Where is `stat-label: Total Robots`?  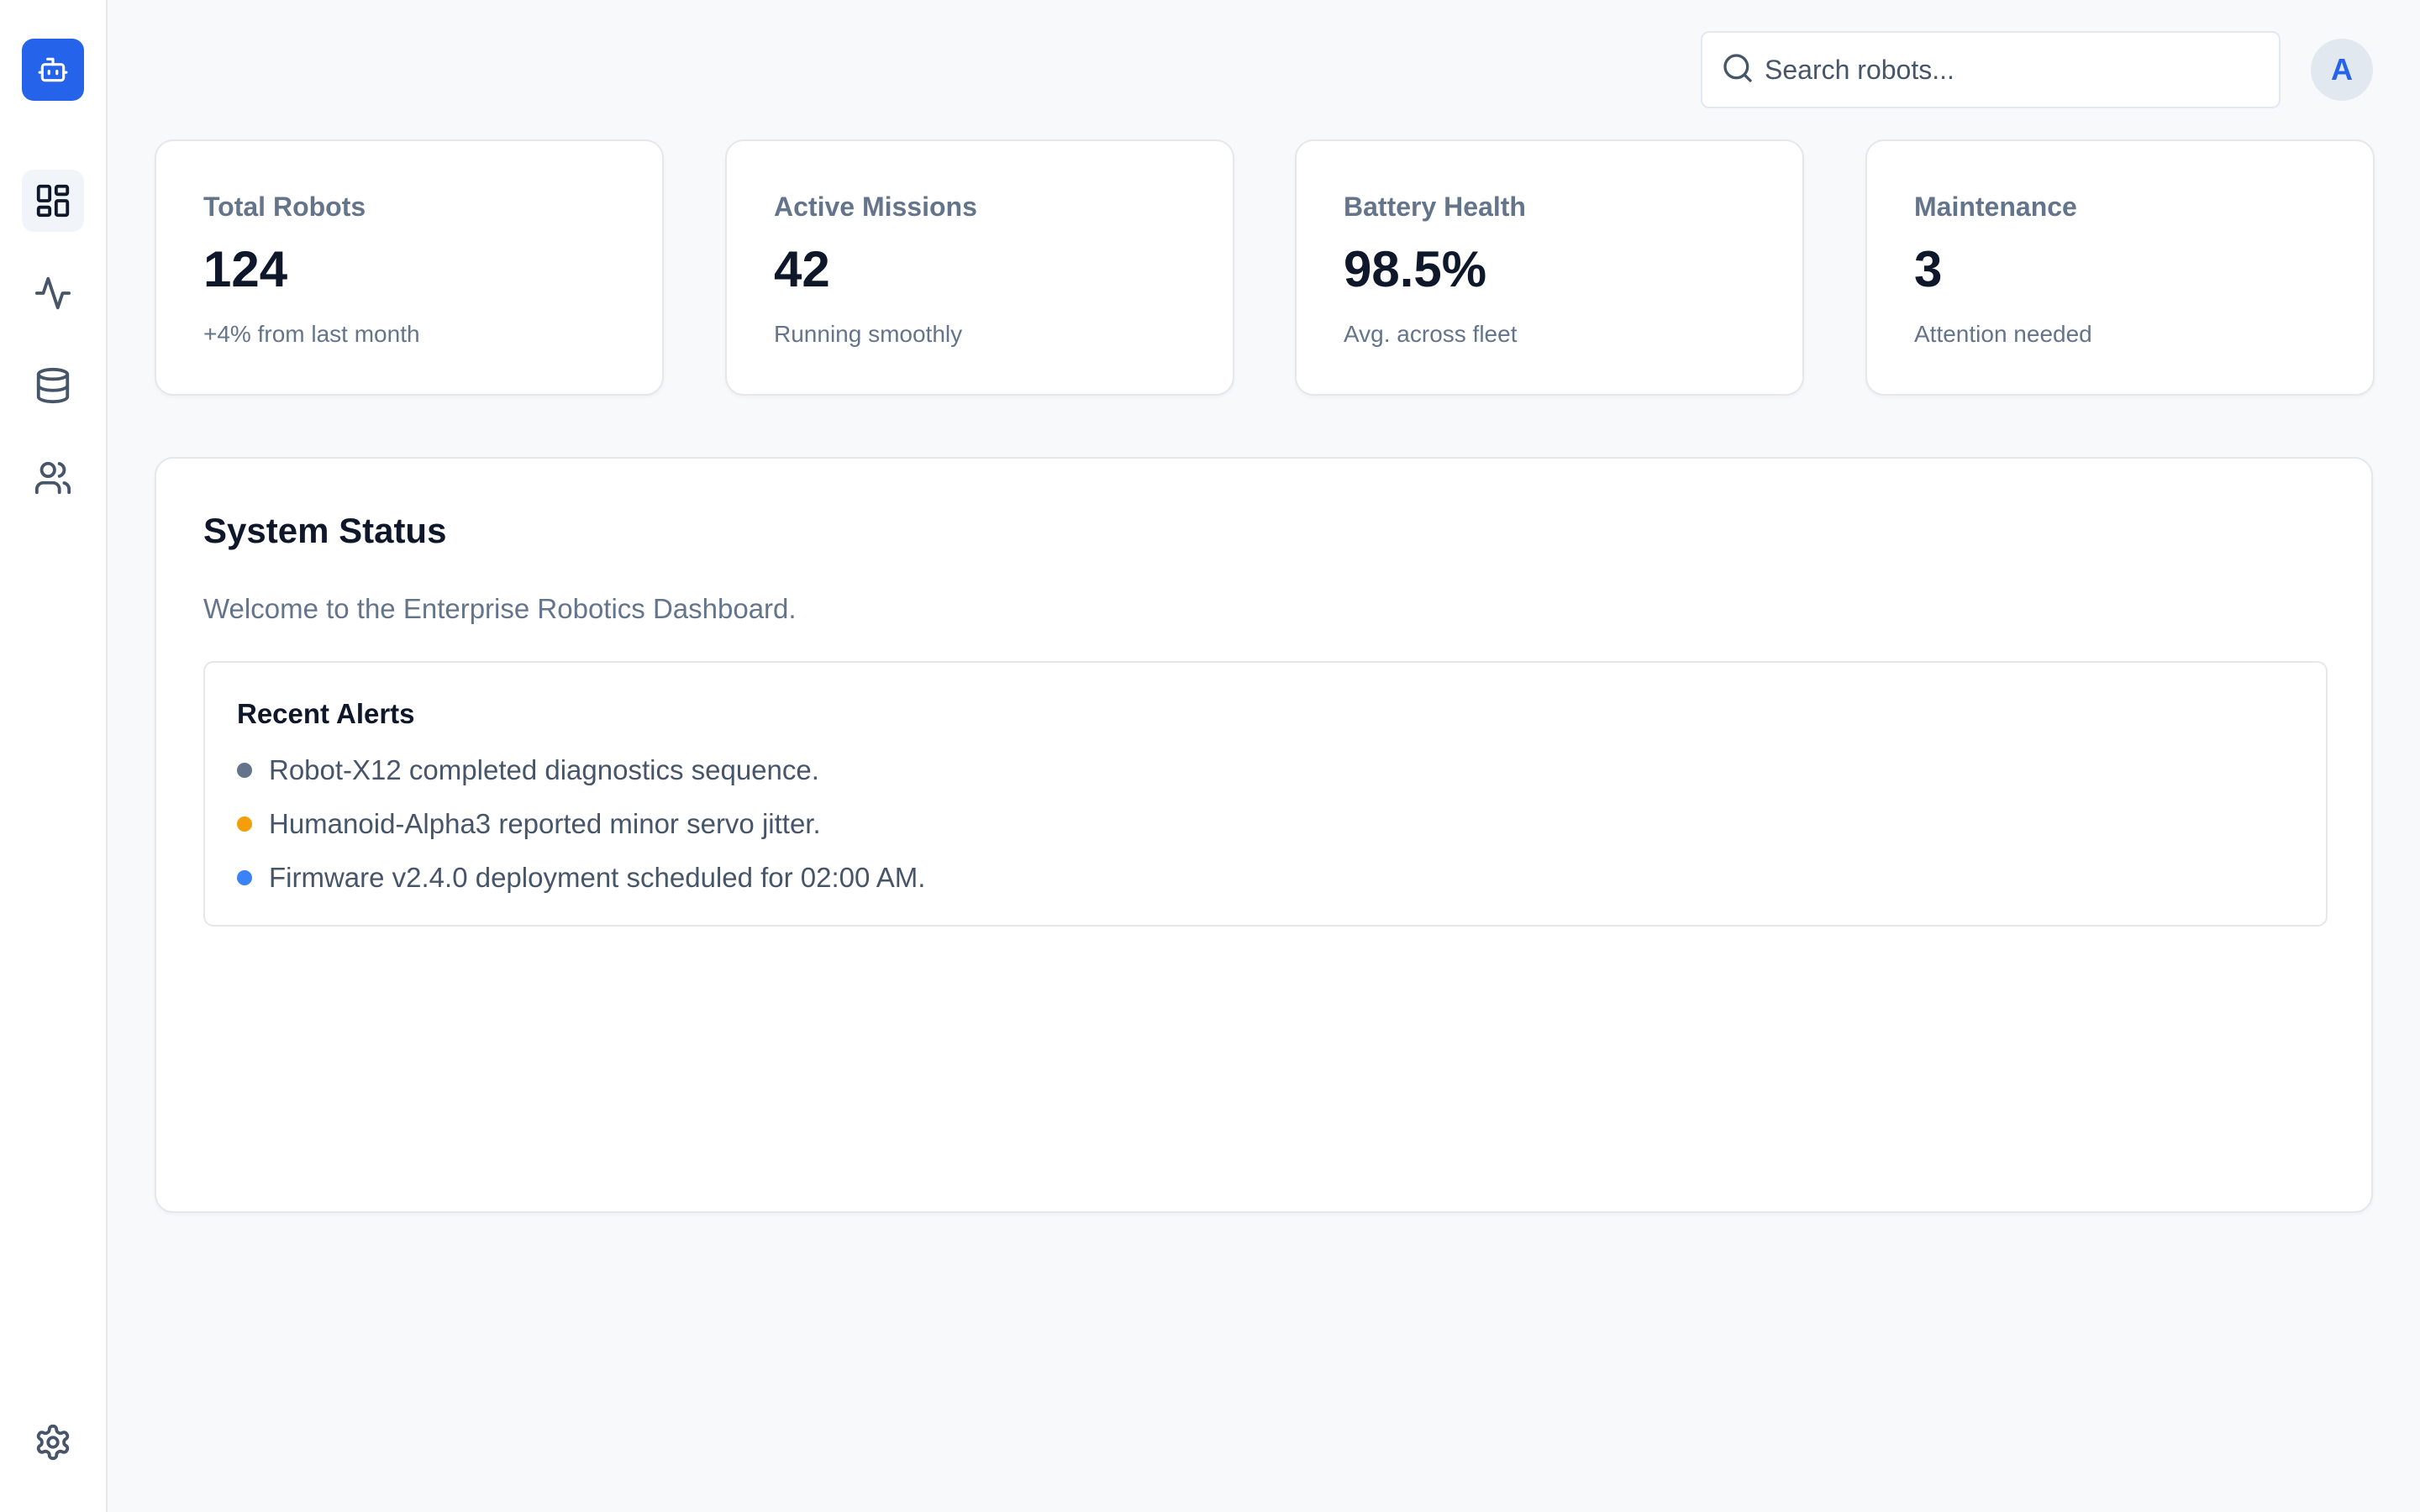 stat-label: Total Robots is located at coordinates (284, 207).